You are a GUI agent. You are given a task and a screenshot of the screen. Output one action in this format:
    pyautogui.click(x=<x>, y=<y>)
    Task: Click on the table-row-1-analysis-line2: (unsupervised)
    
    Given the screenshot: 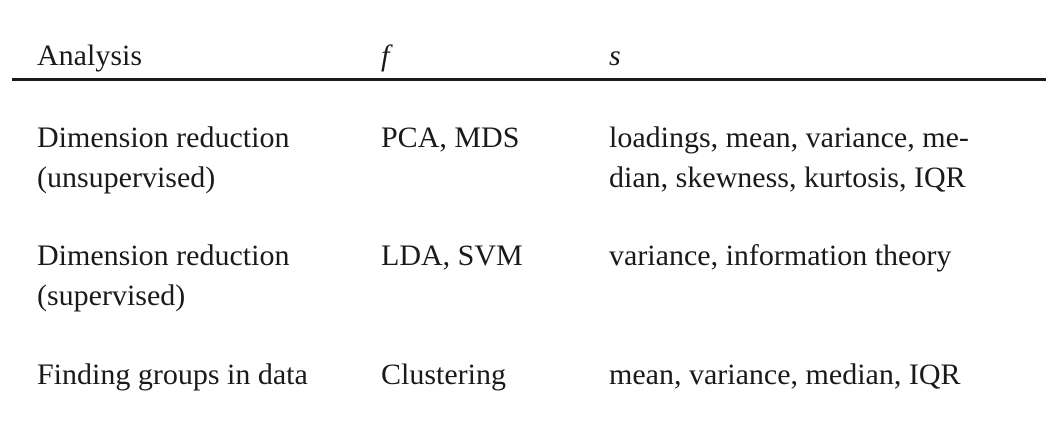 What is the action you would take?
    pyautogui.click(x=126, y=177)
    